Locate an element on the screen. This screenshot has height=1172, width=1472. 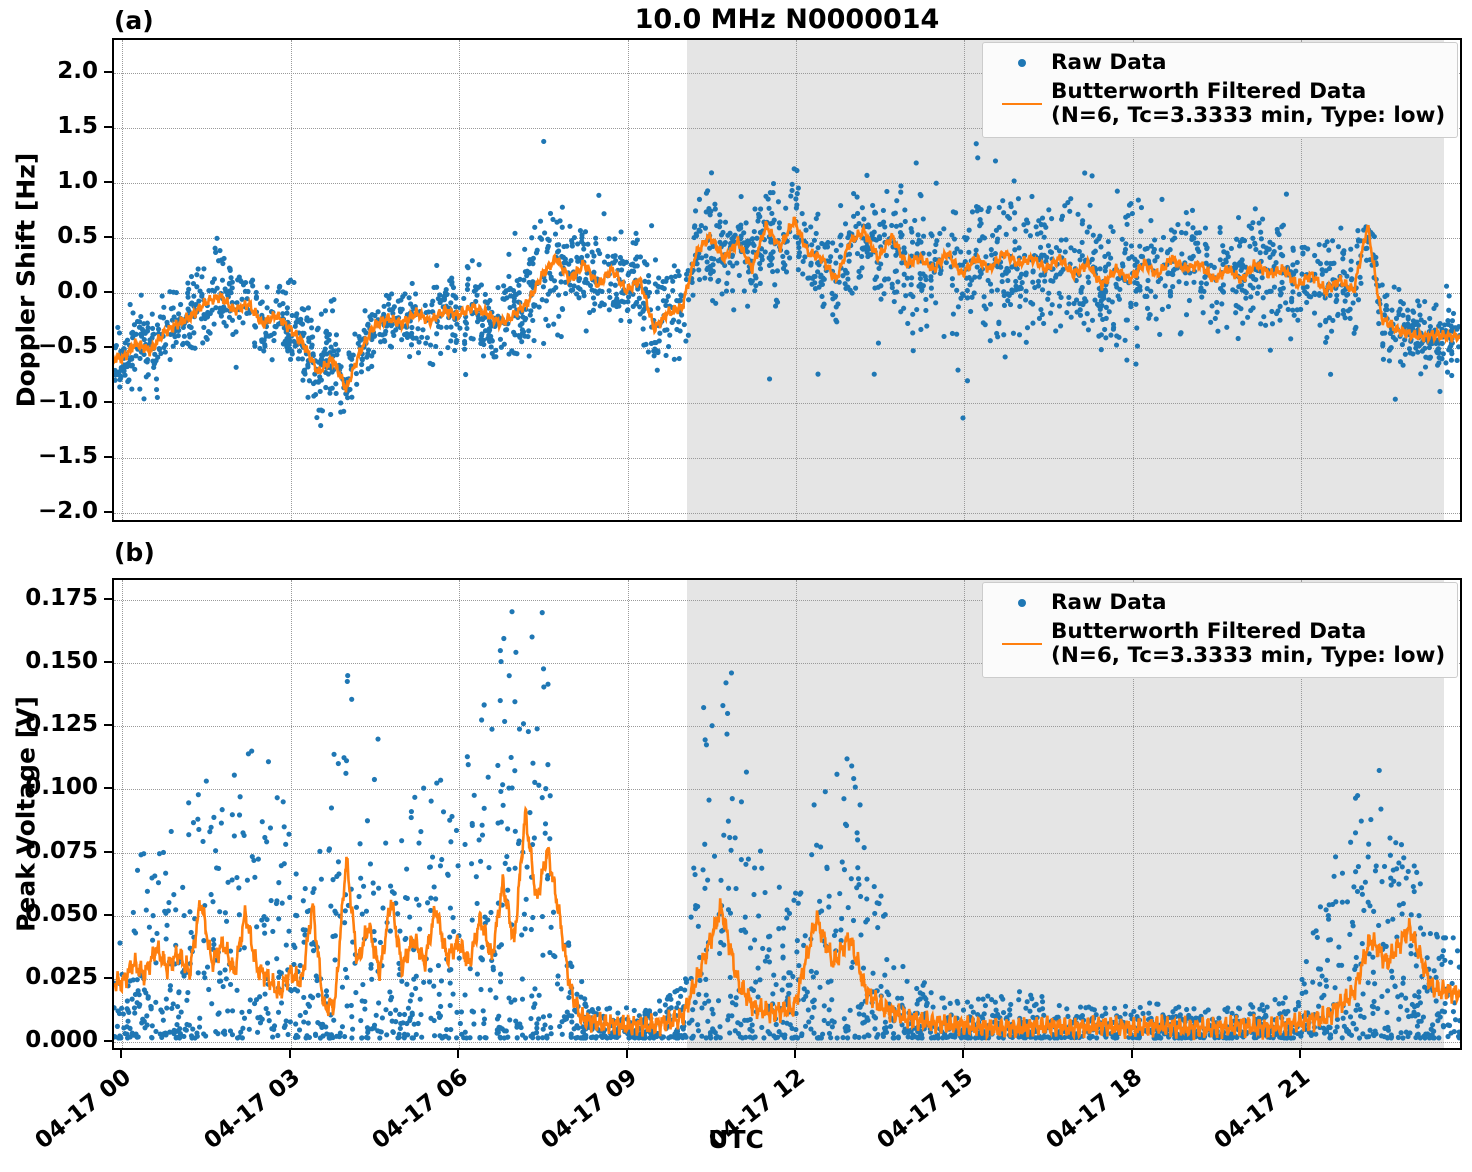
y-tick-label: 0.075 is located at coordinates (49, 851).